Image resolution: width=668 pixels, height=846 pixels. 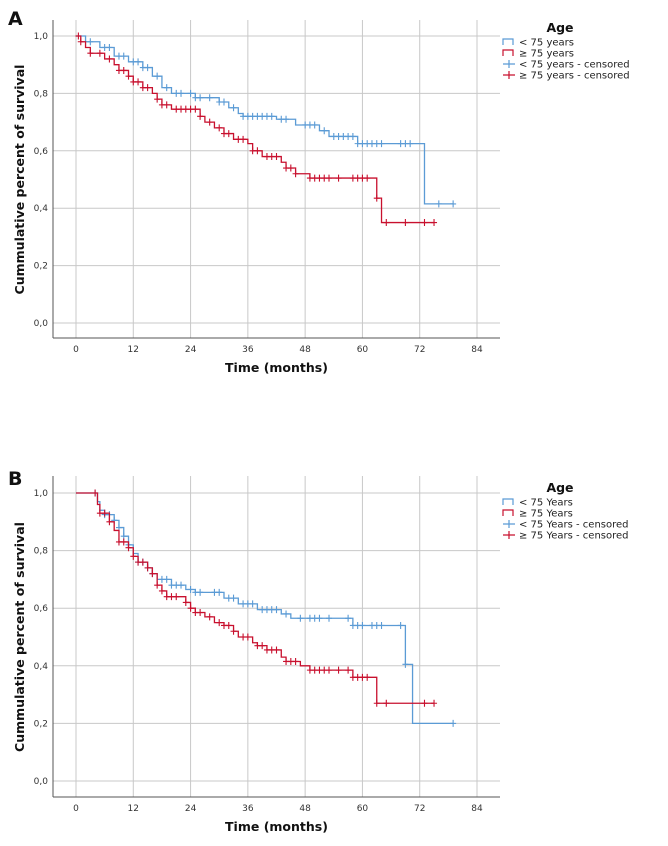 What do you see at coordinates (574, 76) in the screenshot?
I see `legend-item-label: ≥ 75 years - censored` at bounding box center [574, 76].